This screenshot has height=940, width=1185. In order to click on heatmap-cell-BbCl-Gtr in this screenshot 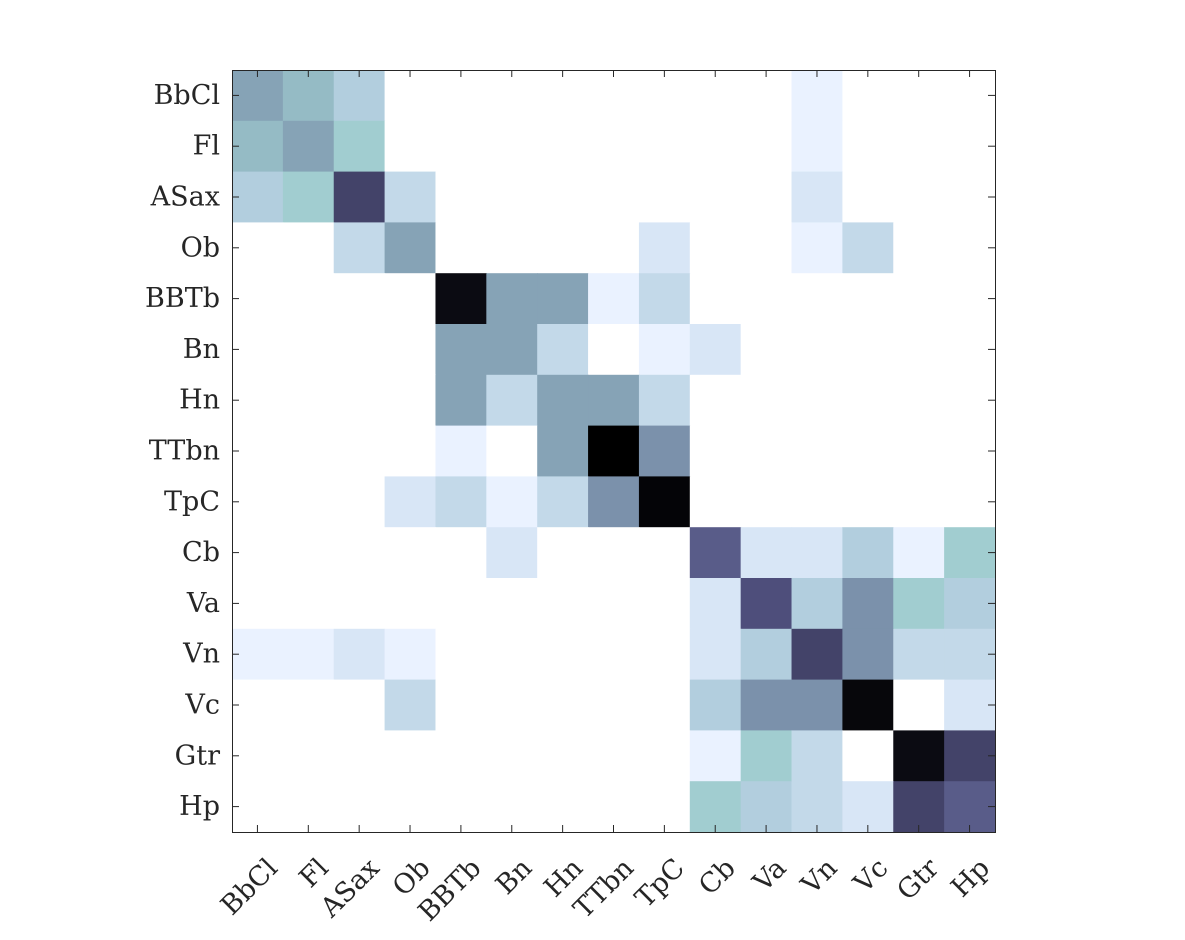, I will do `click(919, 96)`.